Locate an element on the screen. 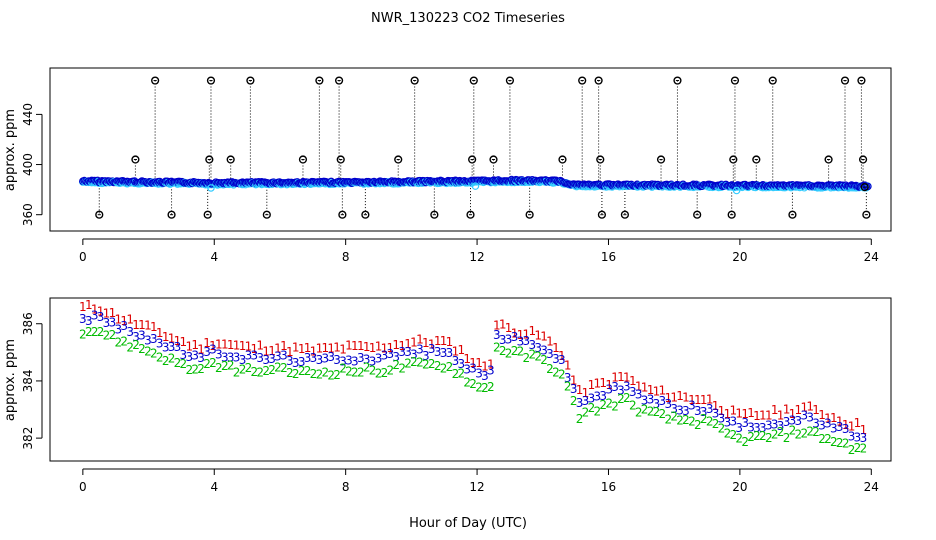 Image resolution: width=936 pixels, height=540 pixels. top-x-tick-label: 12 is located at coordinates (476, 257).